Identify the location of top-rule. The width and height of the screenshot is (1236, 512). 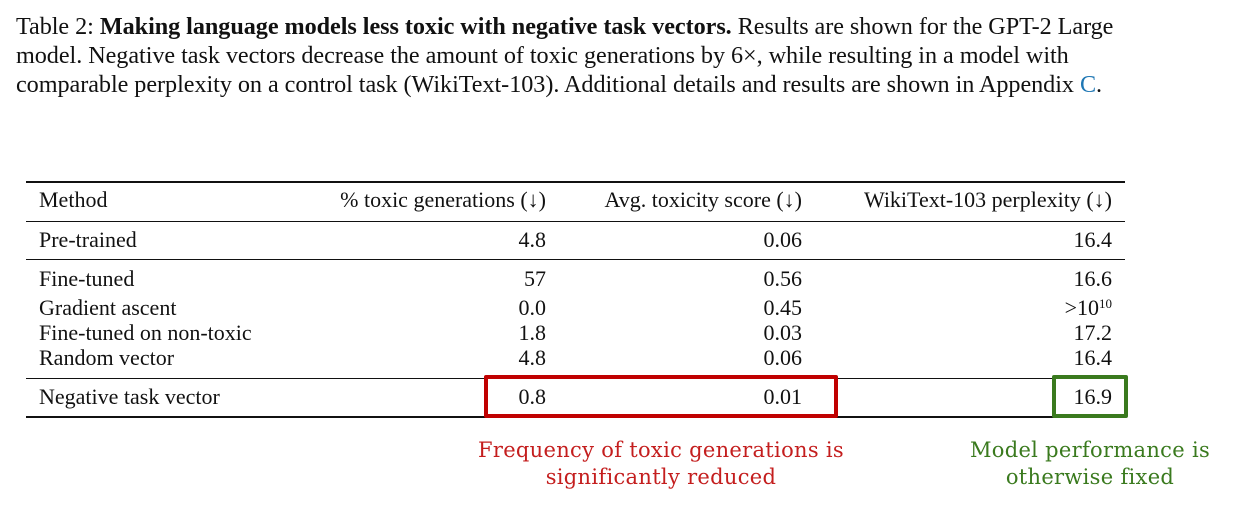
(575, 182).